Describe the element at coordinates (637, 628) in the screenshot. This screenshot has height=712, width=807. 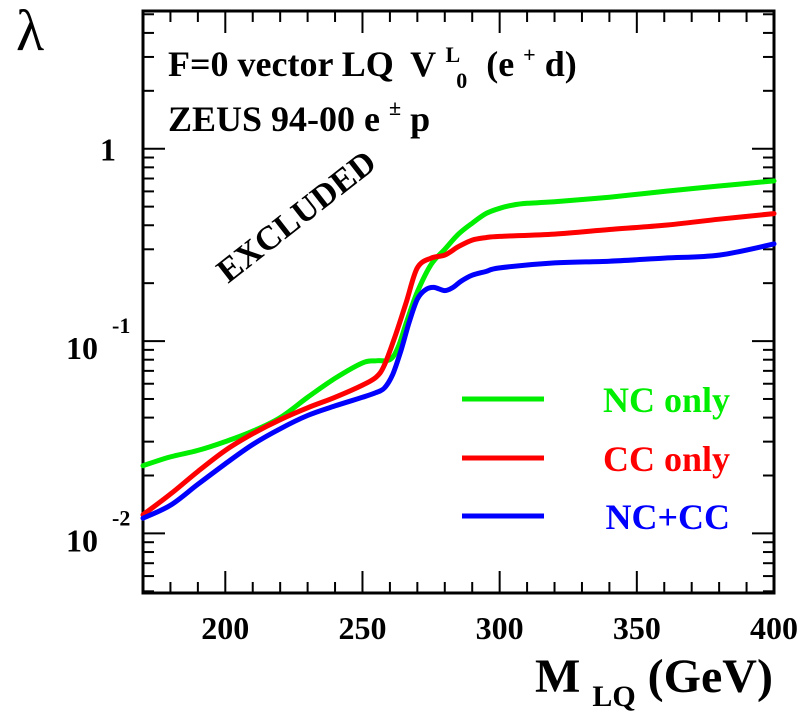
I see `x-tick-label: 350` at that location.